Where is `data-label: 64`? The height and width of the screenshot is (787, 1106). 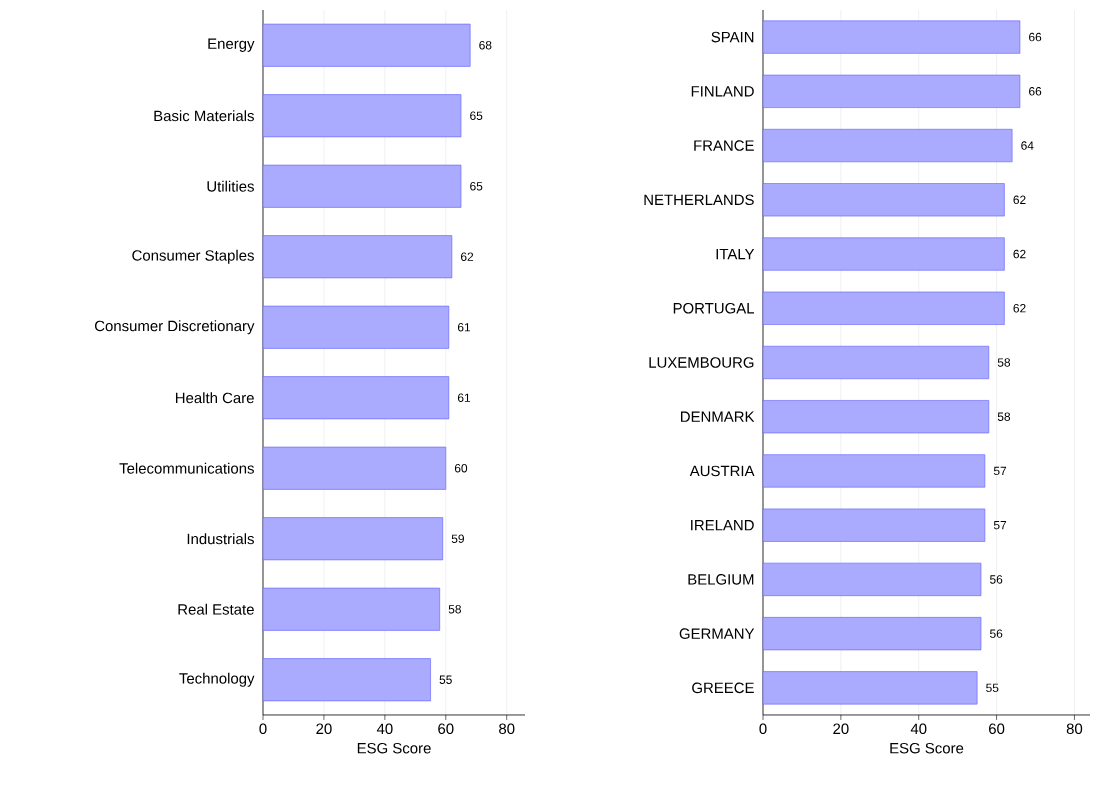 data-label: 64 is located at coordinates (1027, 145).